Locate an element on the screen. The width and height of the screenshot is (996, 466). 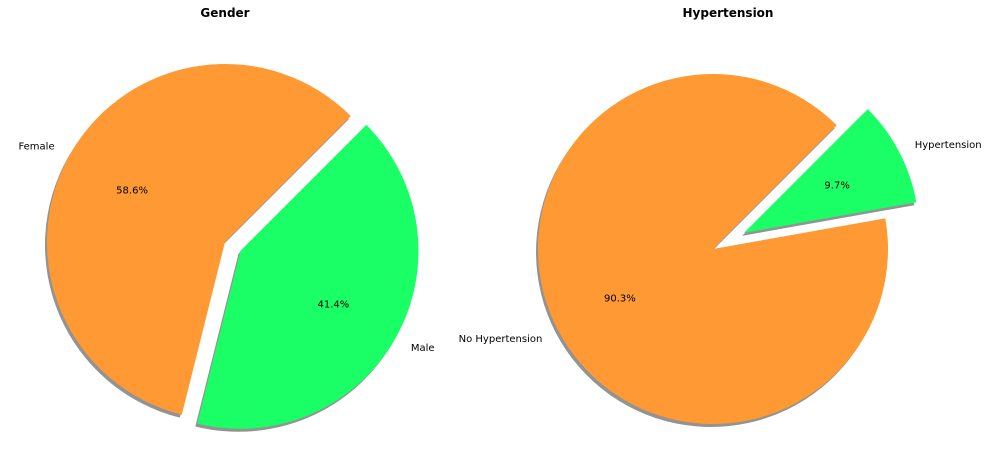
percent-label-gender-male: 41.4% is located at coordinates (334, 304).